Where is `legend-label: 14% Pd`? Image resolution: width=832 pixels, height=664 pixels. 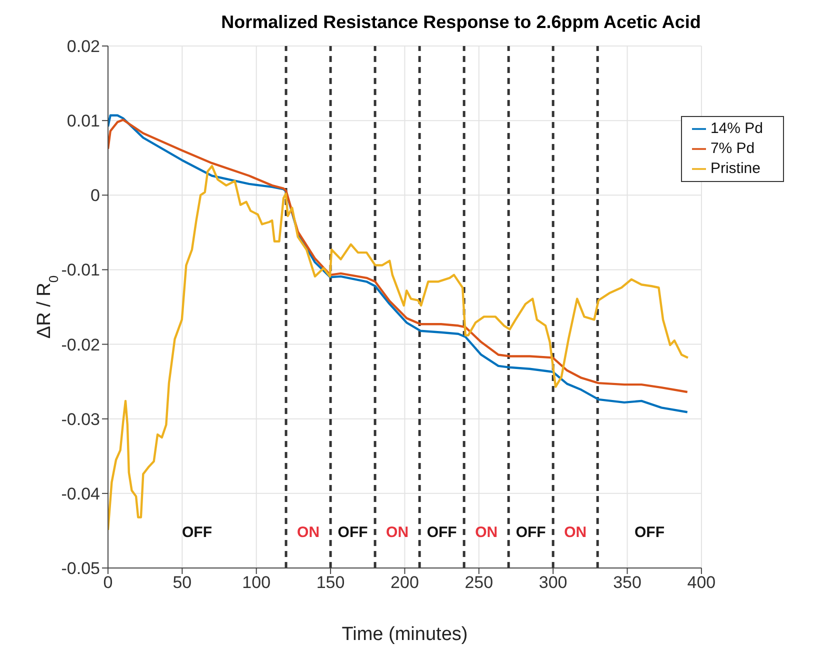
legend-label: 14% Pd is located at coordinates (736, 128).